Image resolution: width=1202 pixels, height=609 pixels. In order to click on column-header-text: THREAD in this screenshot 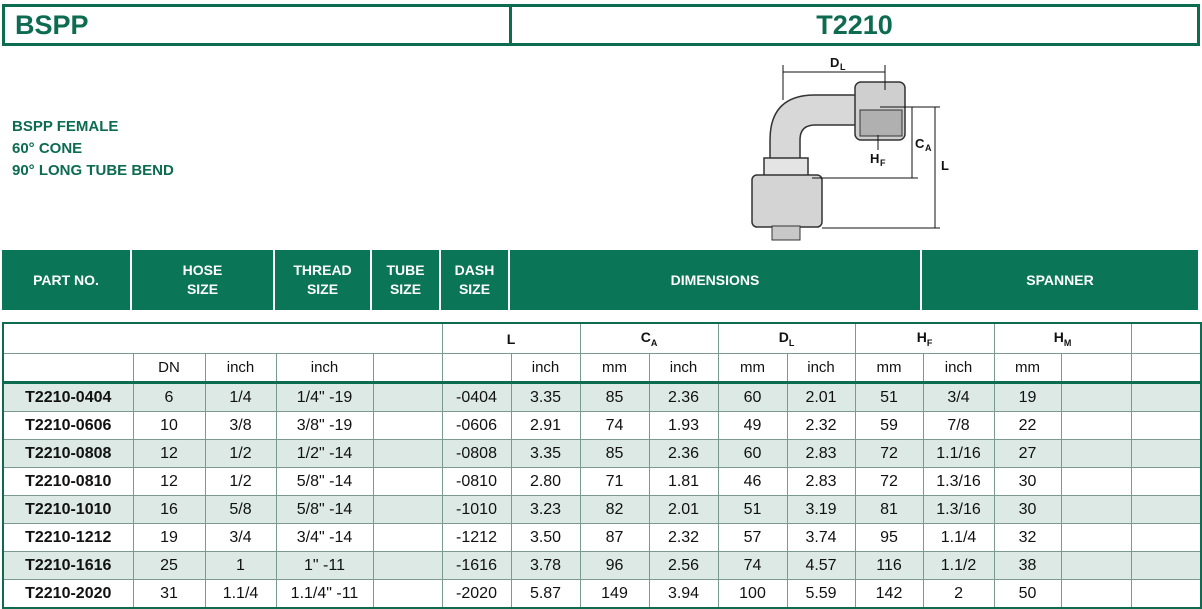, I will do `click(322, 270)`.